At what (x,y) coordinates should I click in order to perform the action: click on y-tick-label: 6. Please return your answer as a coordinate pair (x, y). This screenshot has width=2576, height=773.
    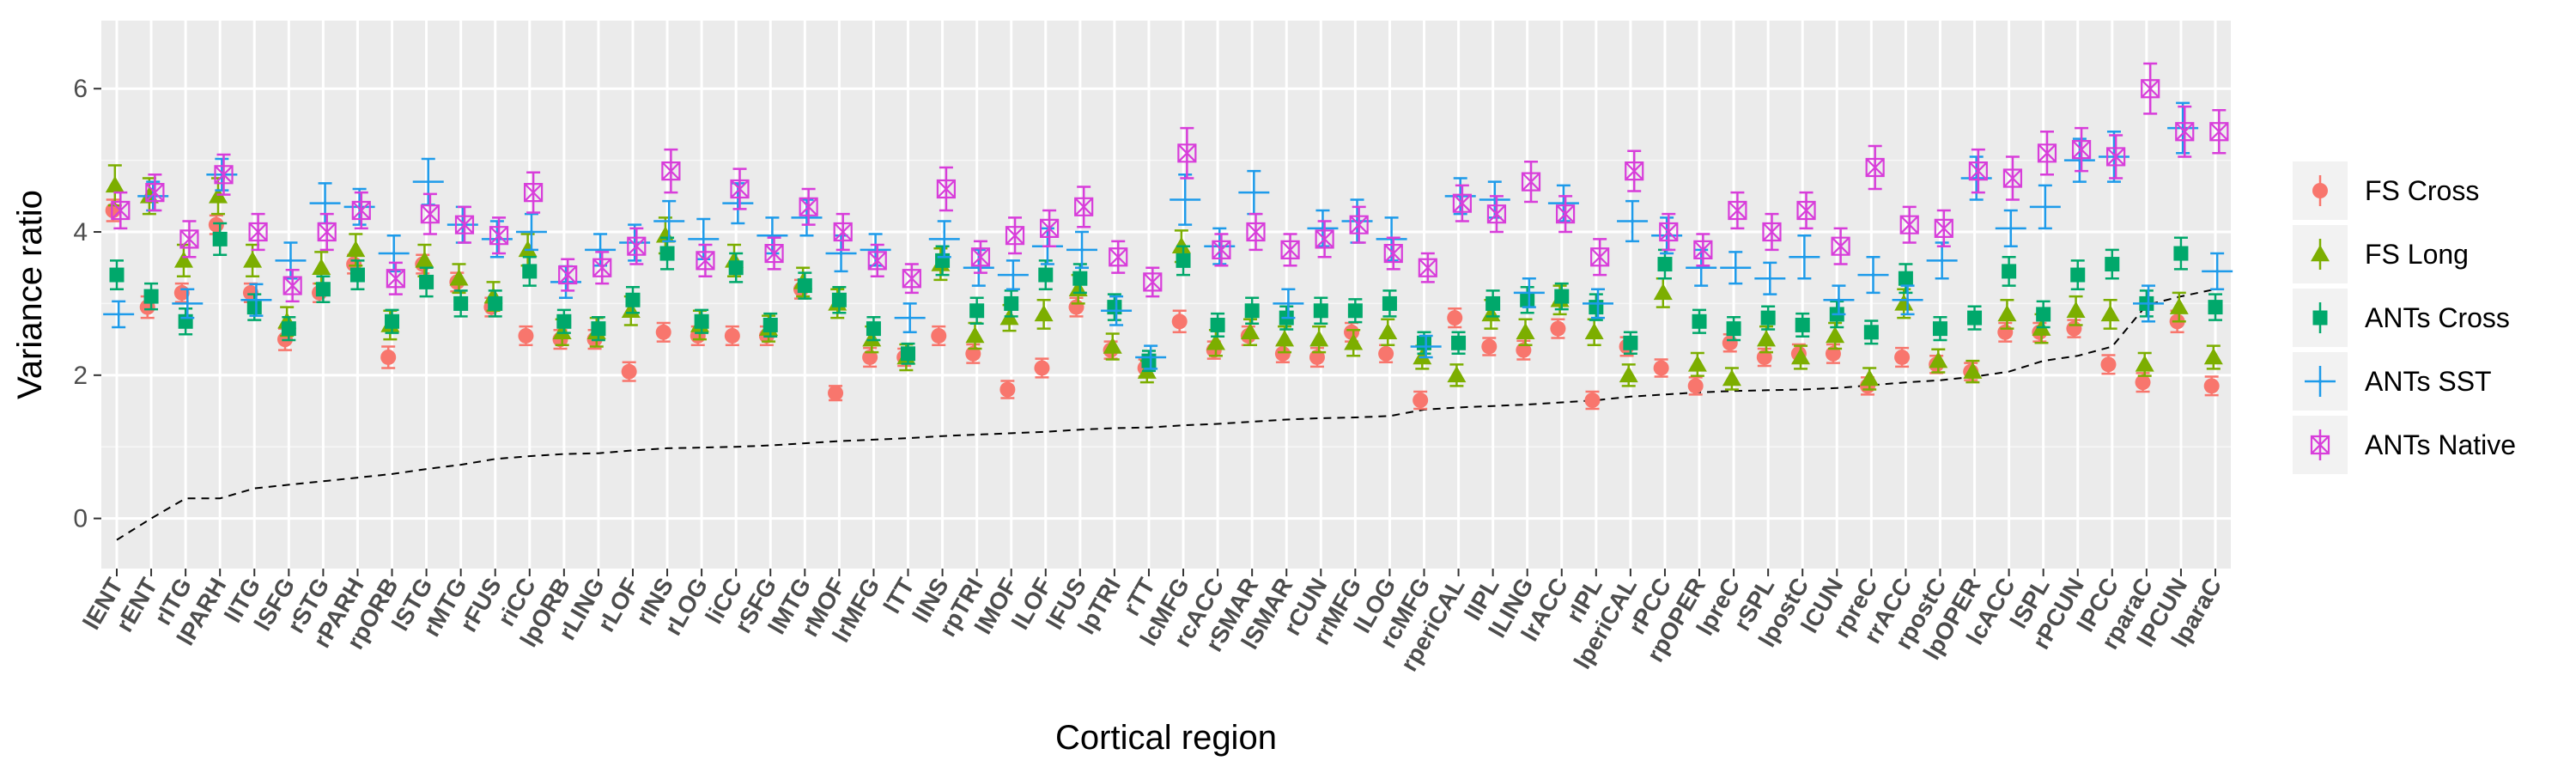
    Looking at the image, I should click on (80, 89).